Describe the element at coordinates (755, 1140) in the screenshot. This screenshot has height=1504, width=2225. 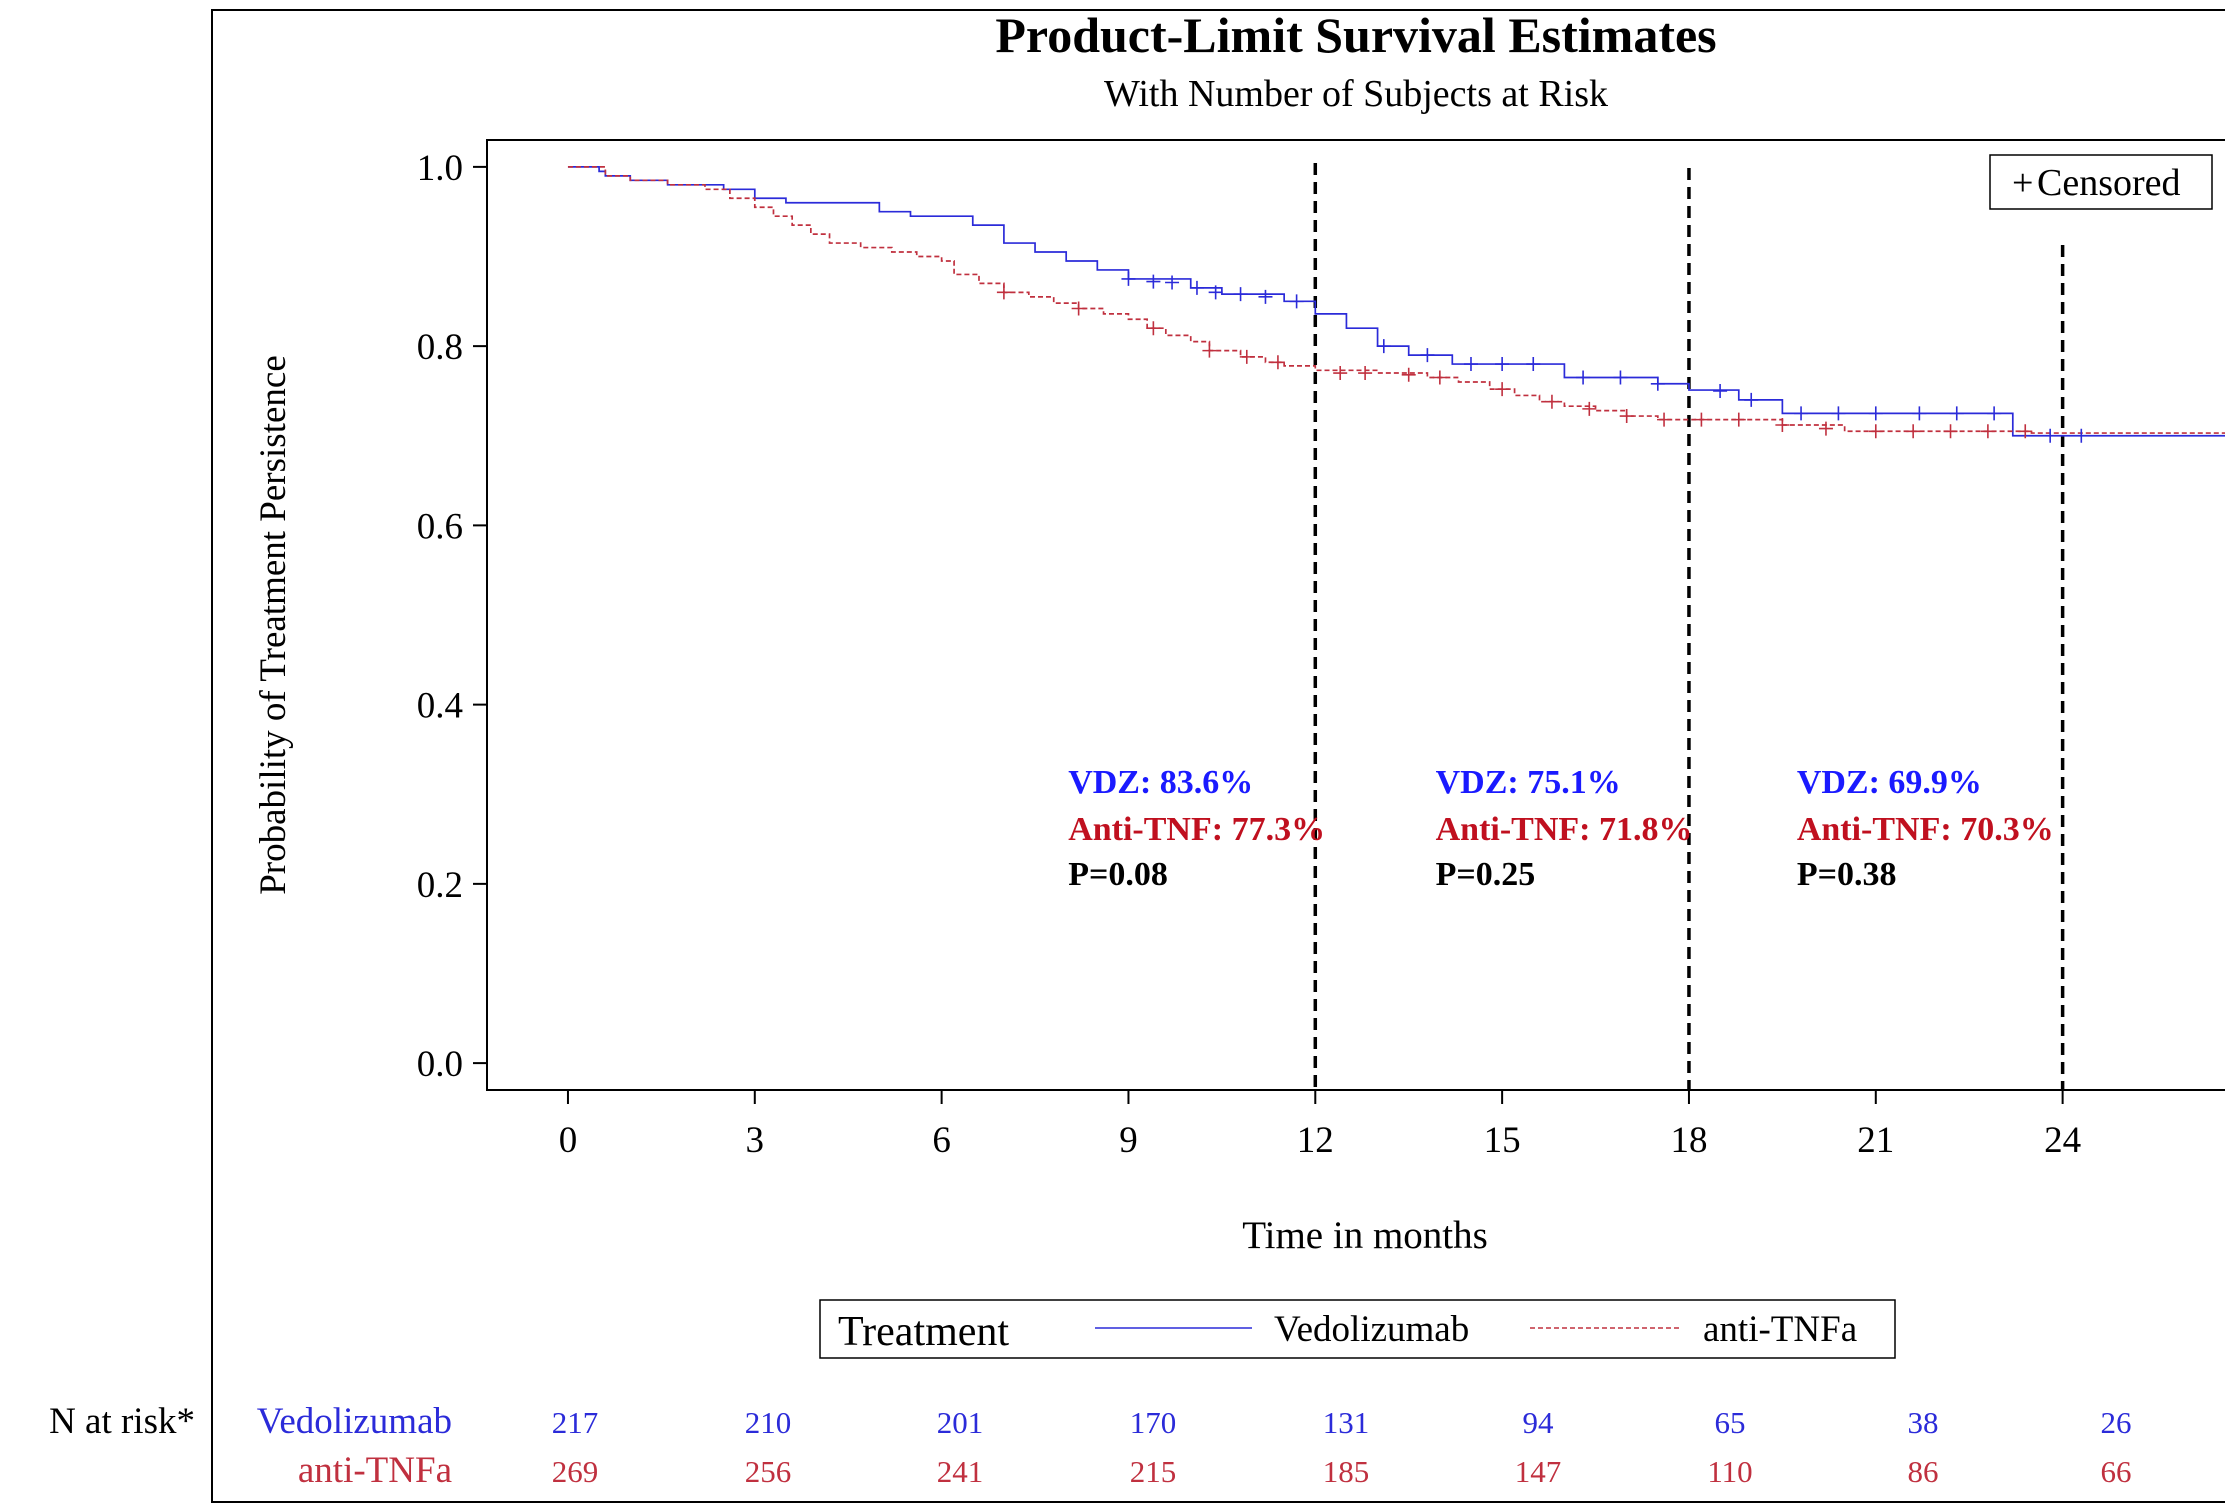
I see `x-tick-label: 3` at that location.